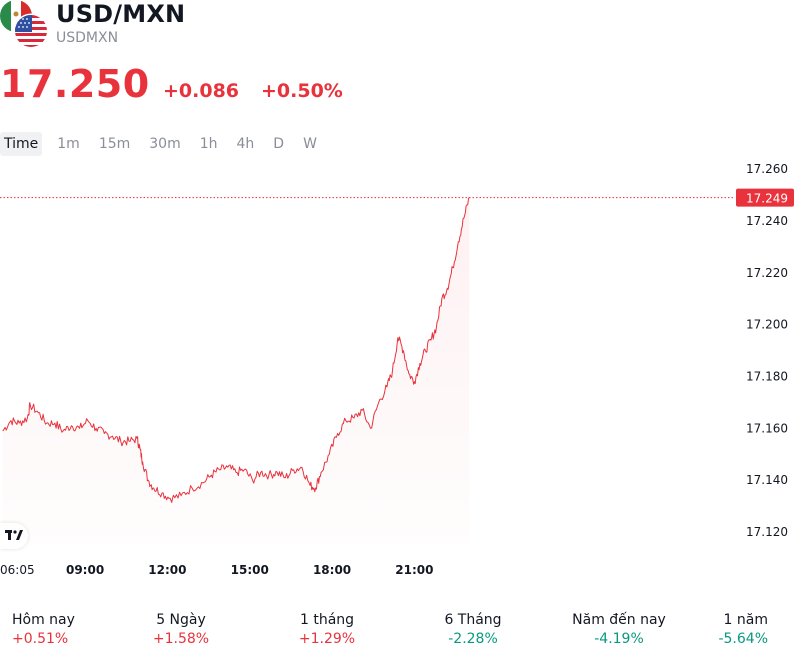 Image resolution: width=800 pixels, height=658 pixels. I want to click on performance-period-value: -2.28%, so click(473, 639).